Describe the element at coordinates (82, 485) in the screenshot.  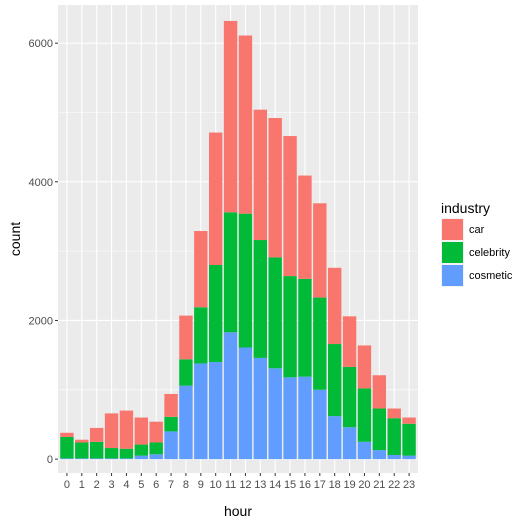
I see `x-tick-label: 1` at that location.